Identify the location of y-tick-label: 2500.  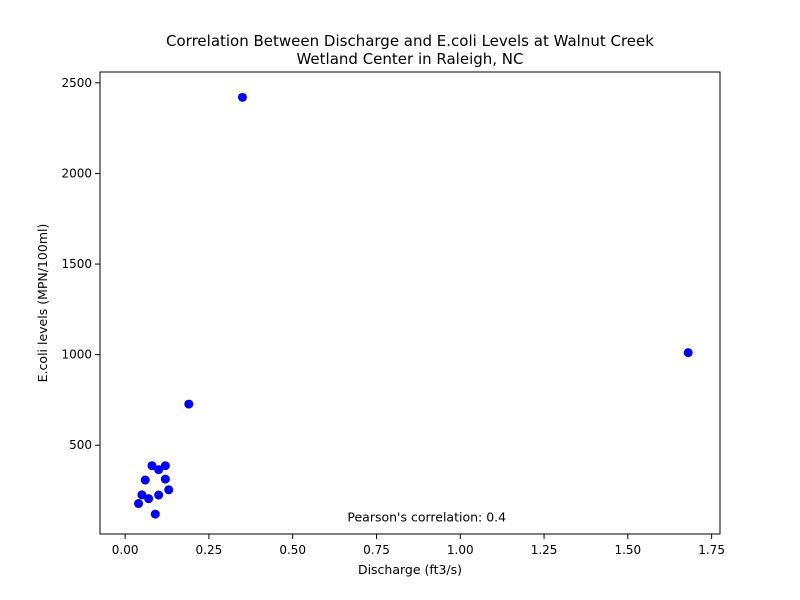
(76, 83).